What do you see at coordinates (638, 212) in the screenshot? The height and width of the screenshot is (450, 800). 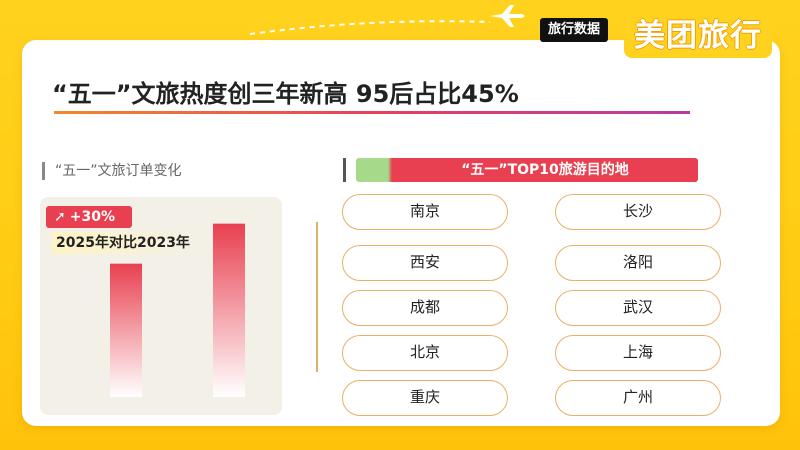 I see `destination-pill: 长沙` at bounding box center [638, 212].